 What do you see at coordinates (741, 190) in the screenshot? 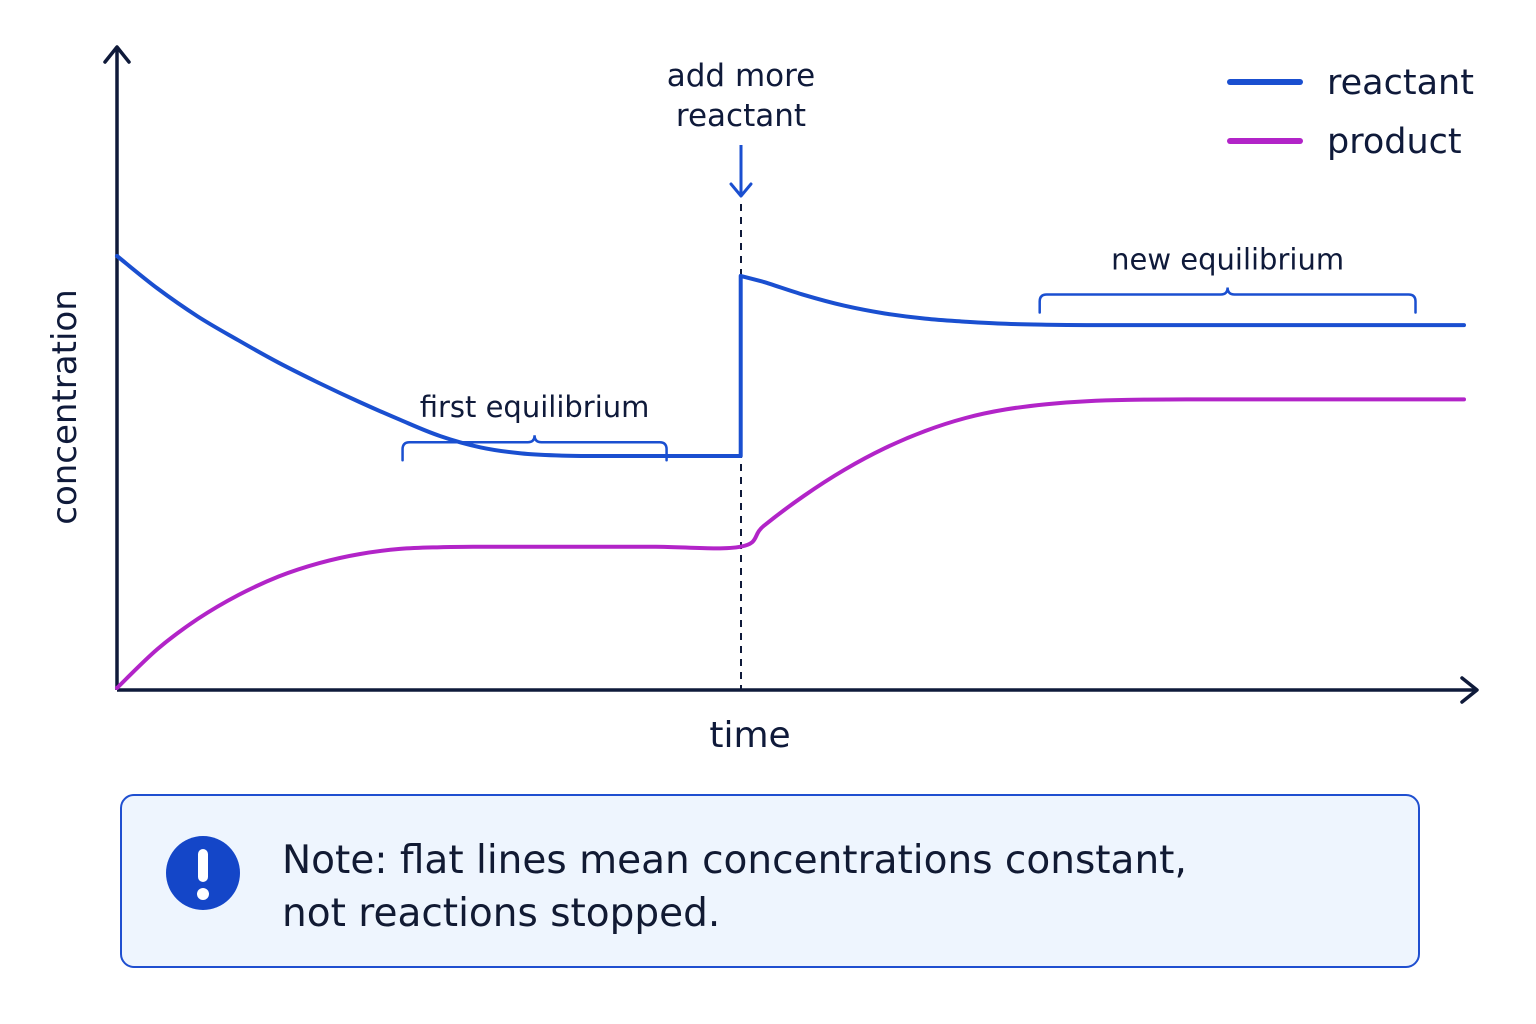
I see `event-arrow-icon` at bounding box center [741, 190].